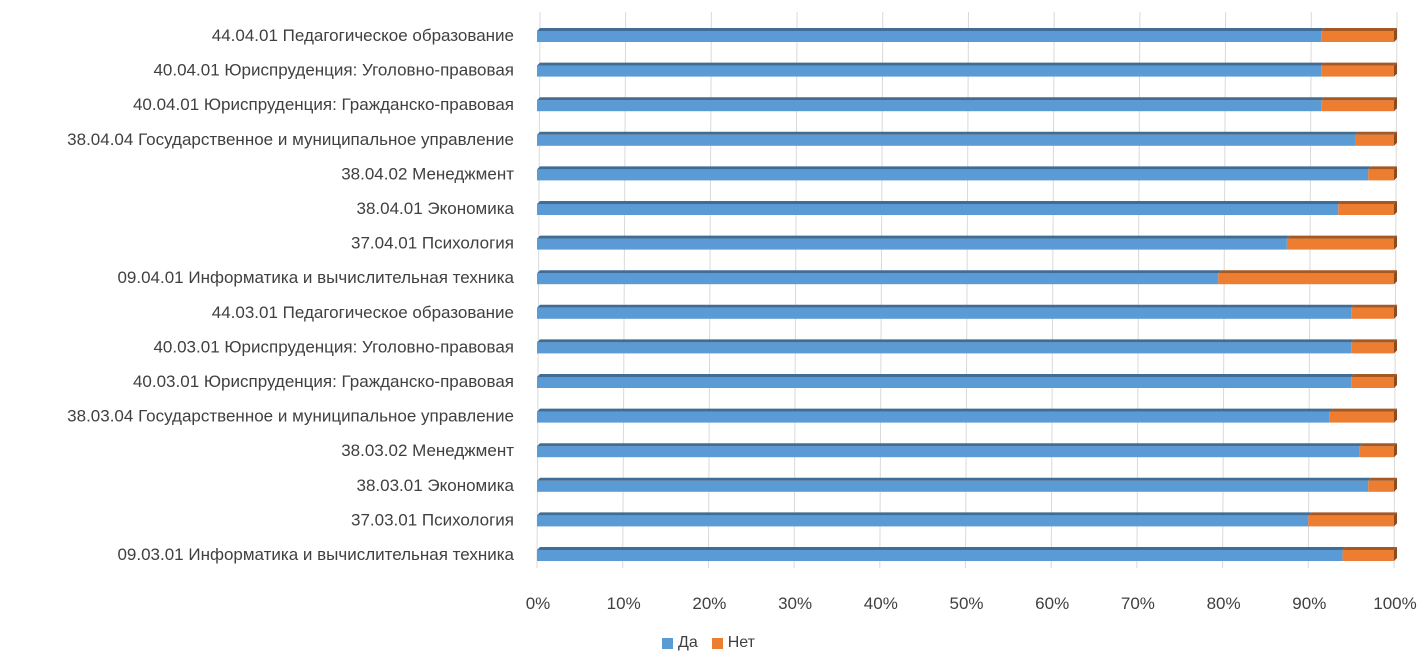 This screenshot has width=1417, height=655. Describe the element at coordinates (1138, 603) in the screenshot. I see `x-tick-label: 70%` at that location.